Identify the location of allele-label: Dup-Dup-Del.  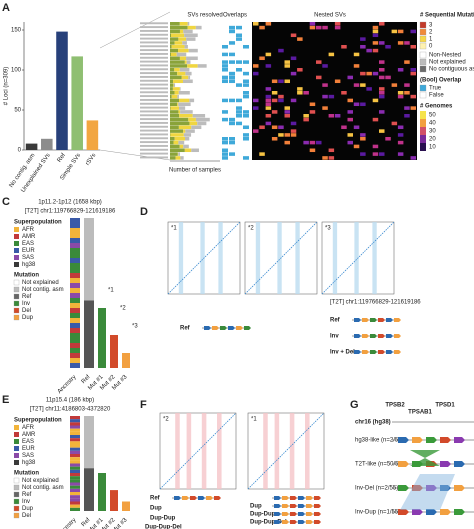
(268, 523).